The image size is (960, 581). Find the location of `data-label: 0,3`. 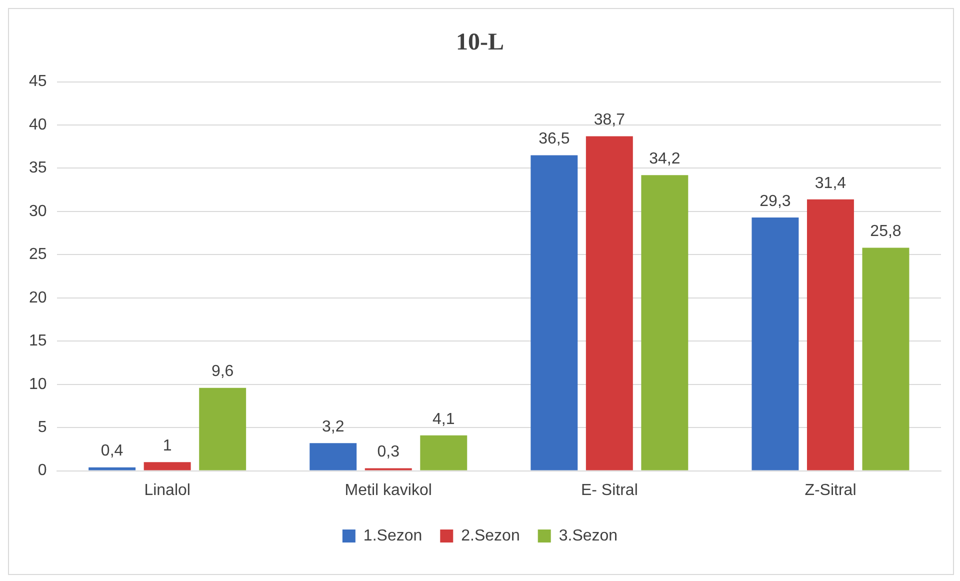

data-label: 0,3 is located at coordinates (388, 452).